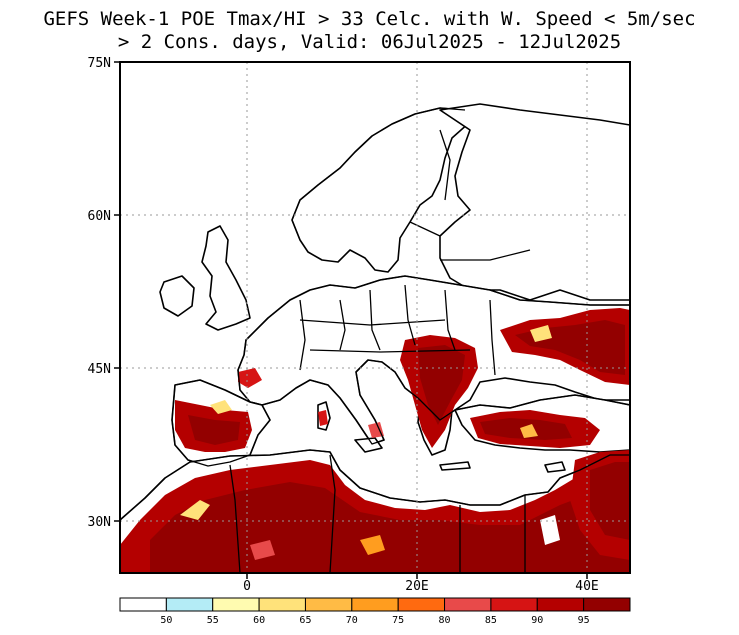  What do you see at coordinates (416, 586) in the screenshot?
I see `lon-label-20e: 20E` at bounding box center [416, 586].